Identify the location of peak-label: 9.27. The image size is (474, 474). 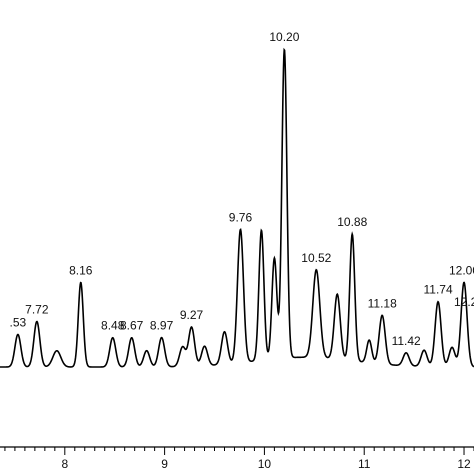
(192, 315).